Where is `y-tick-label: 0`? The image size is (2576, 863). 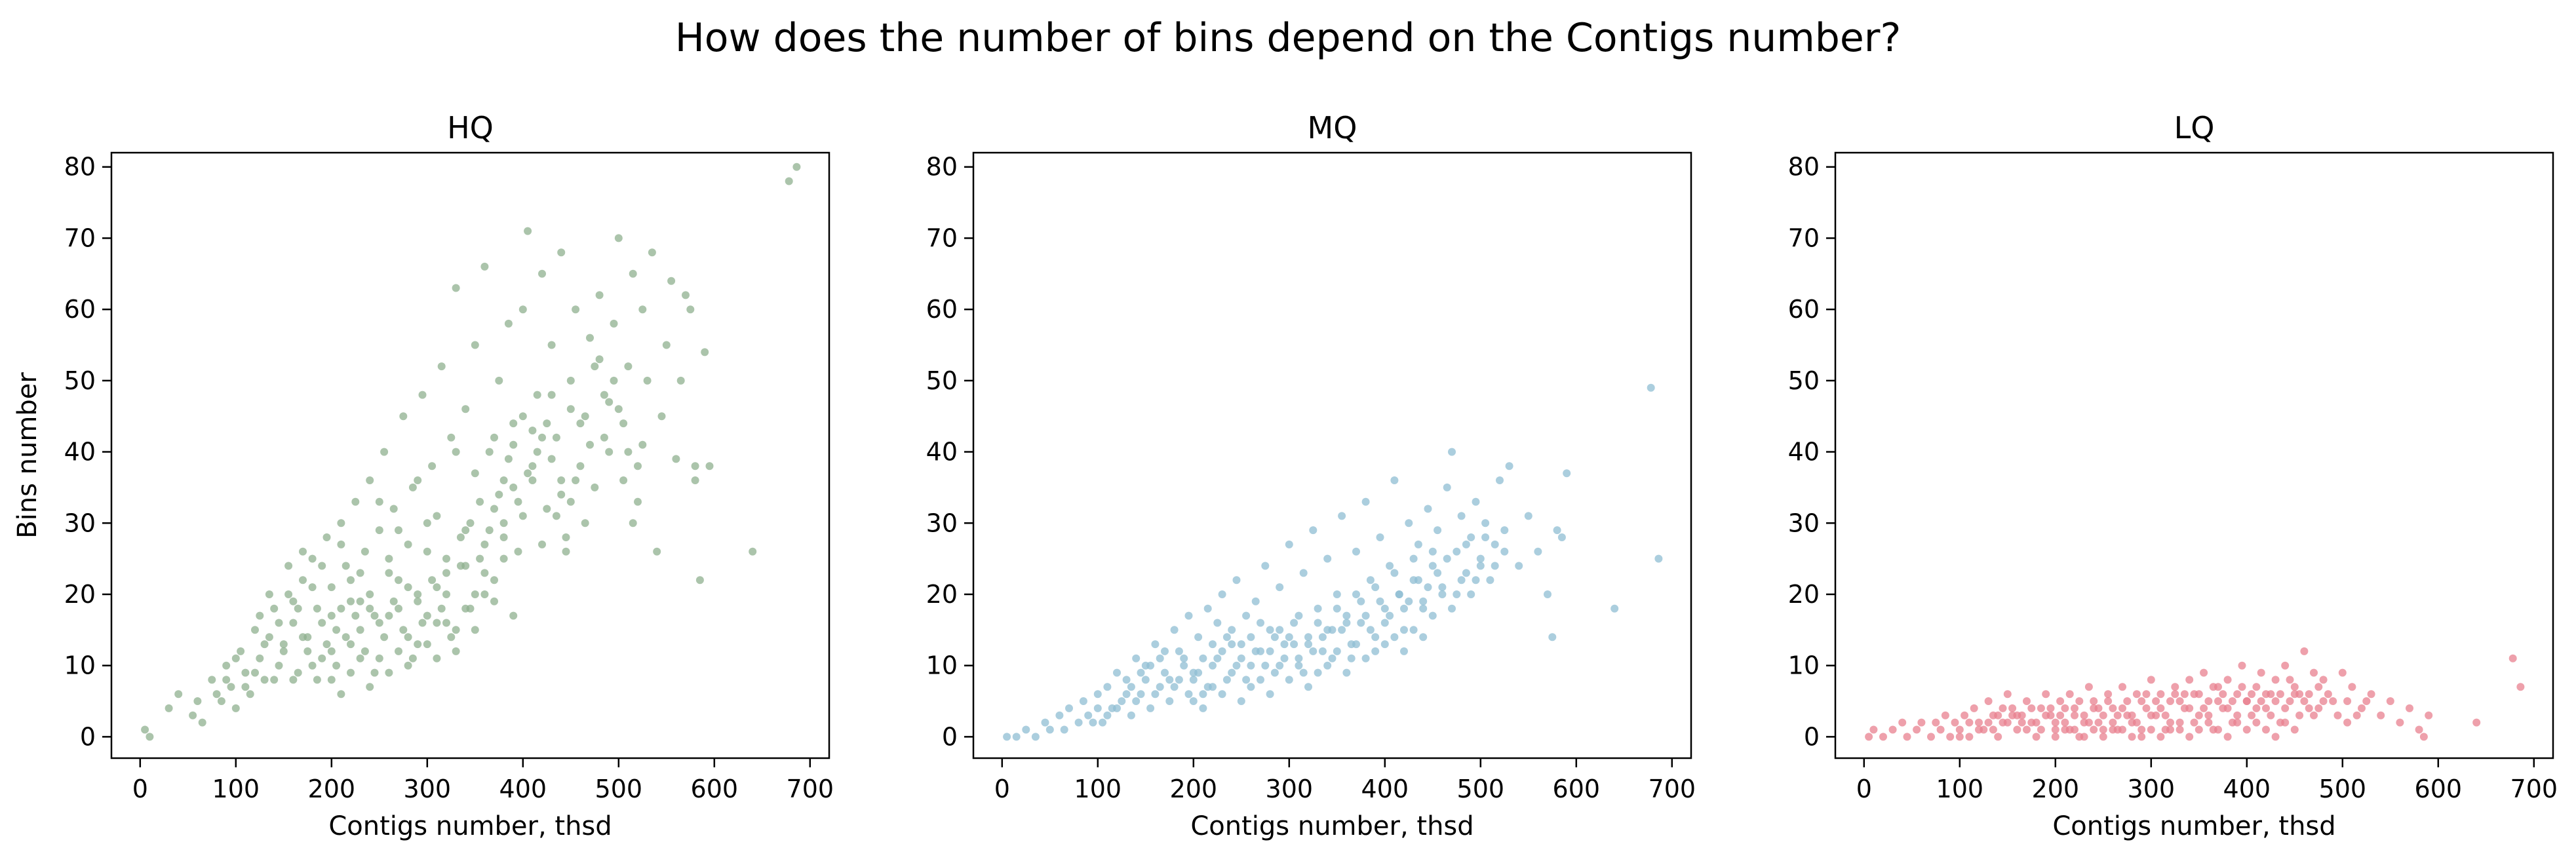 y-tick-label: 0 is located at coordinates (88, 736).